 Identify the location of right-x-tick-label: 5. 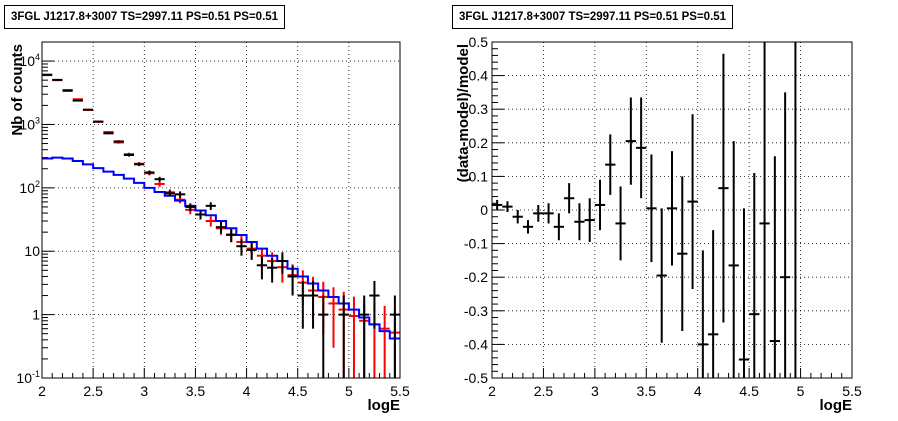
(801, 391).